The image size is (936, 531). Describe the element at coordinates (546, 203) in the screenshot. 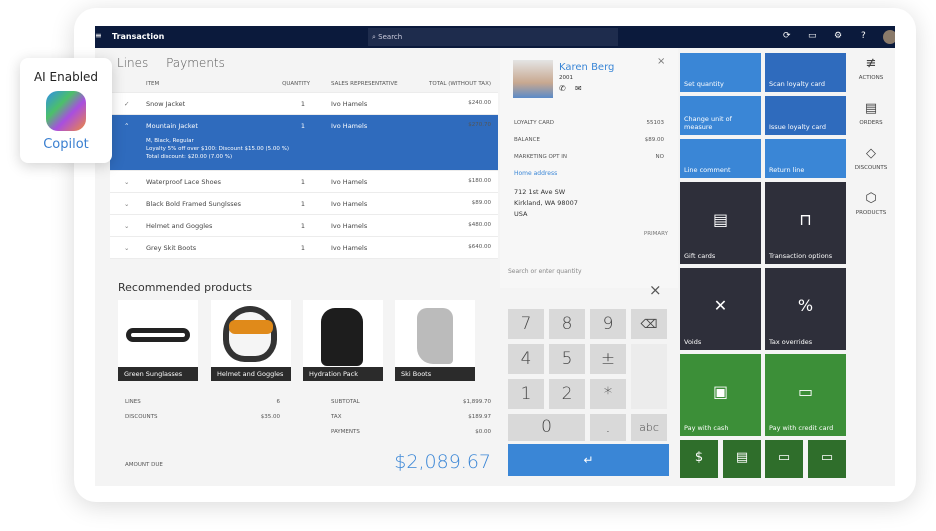

I see `address: 712 1st Ave SW Kirkland, WA 98007 USA` at that location.